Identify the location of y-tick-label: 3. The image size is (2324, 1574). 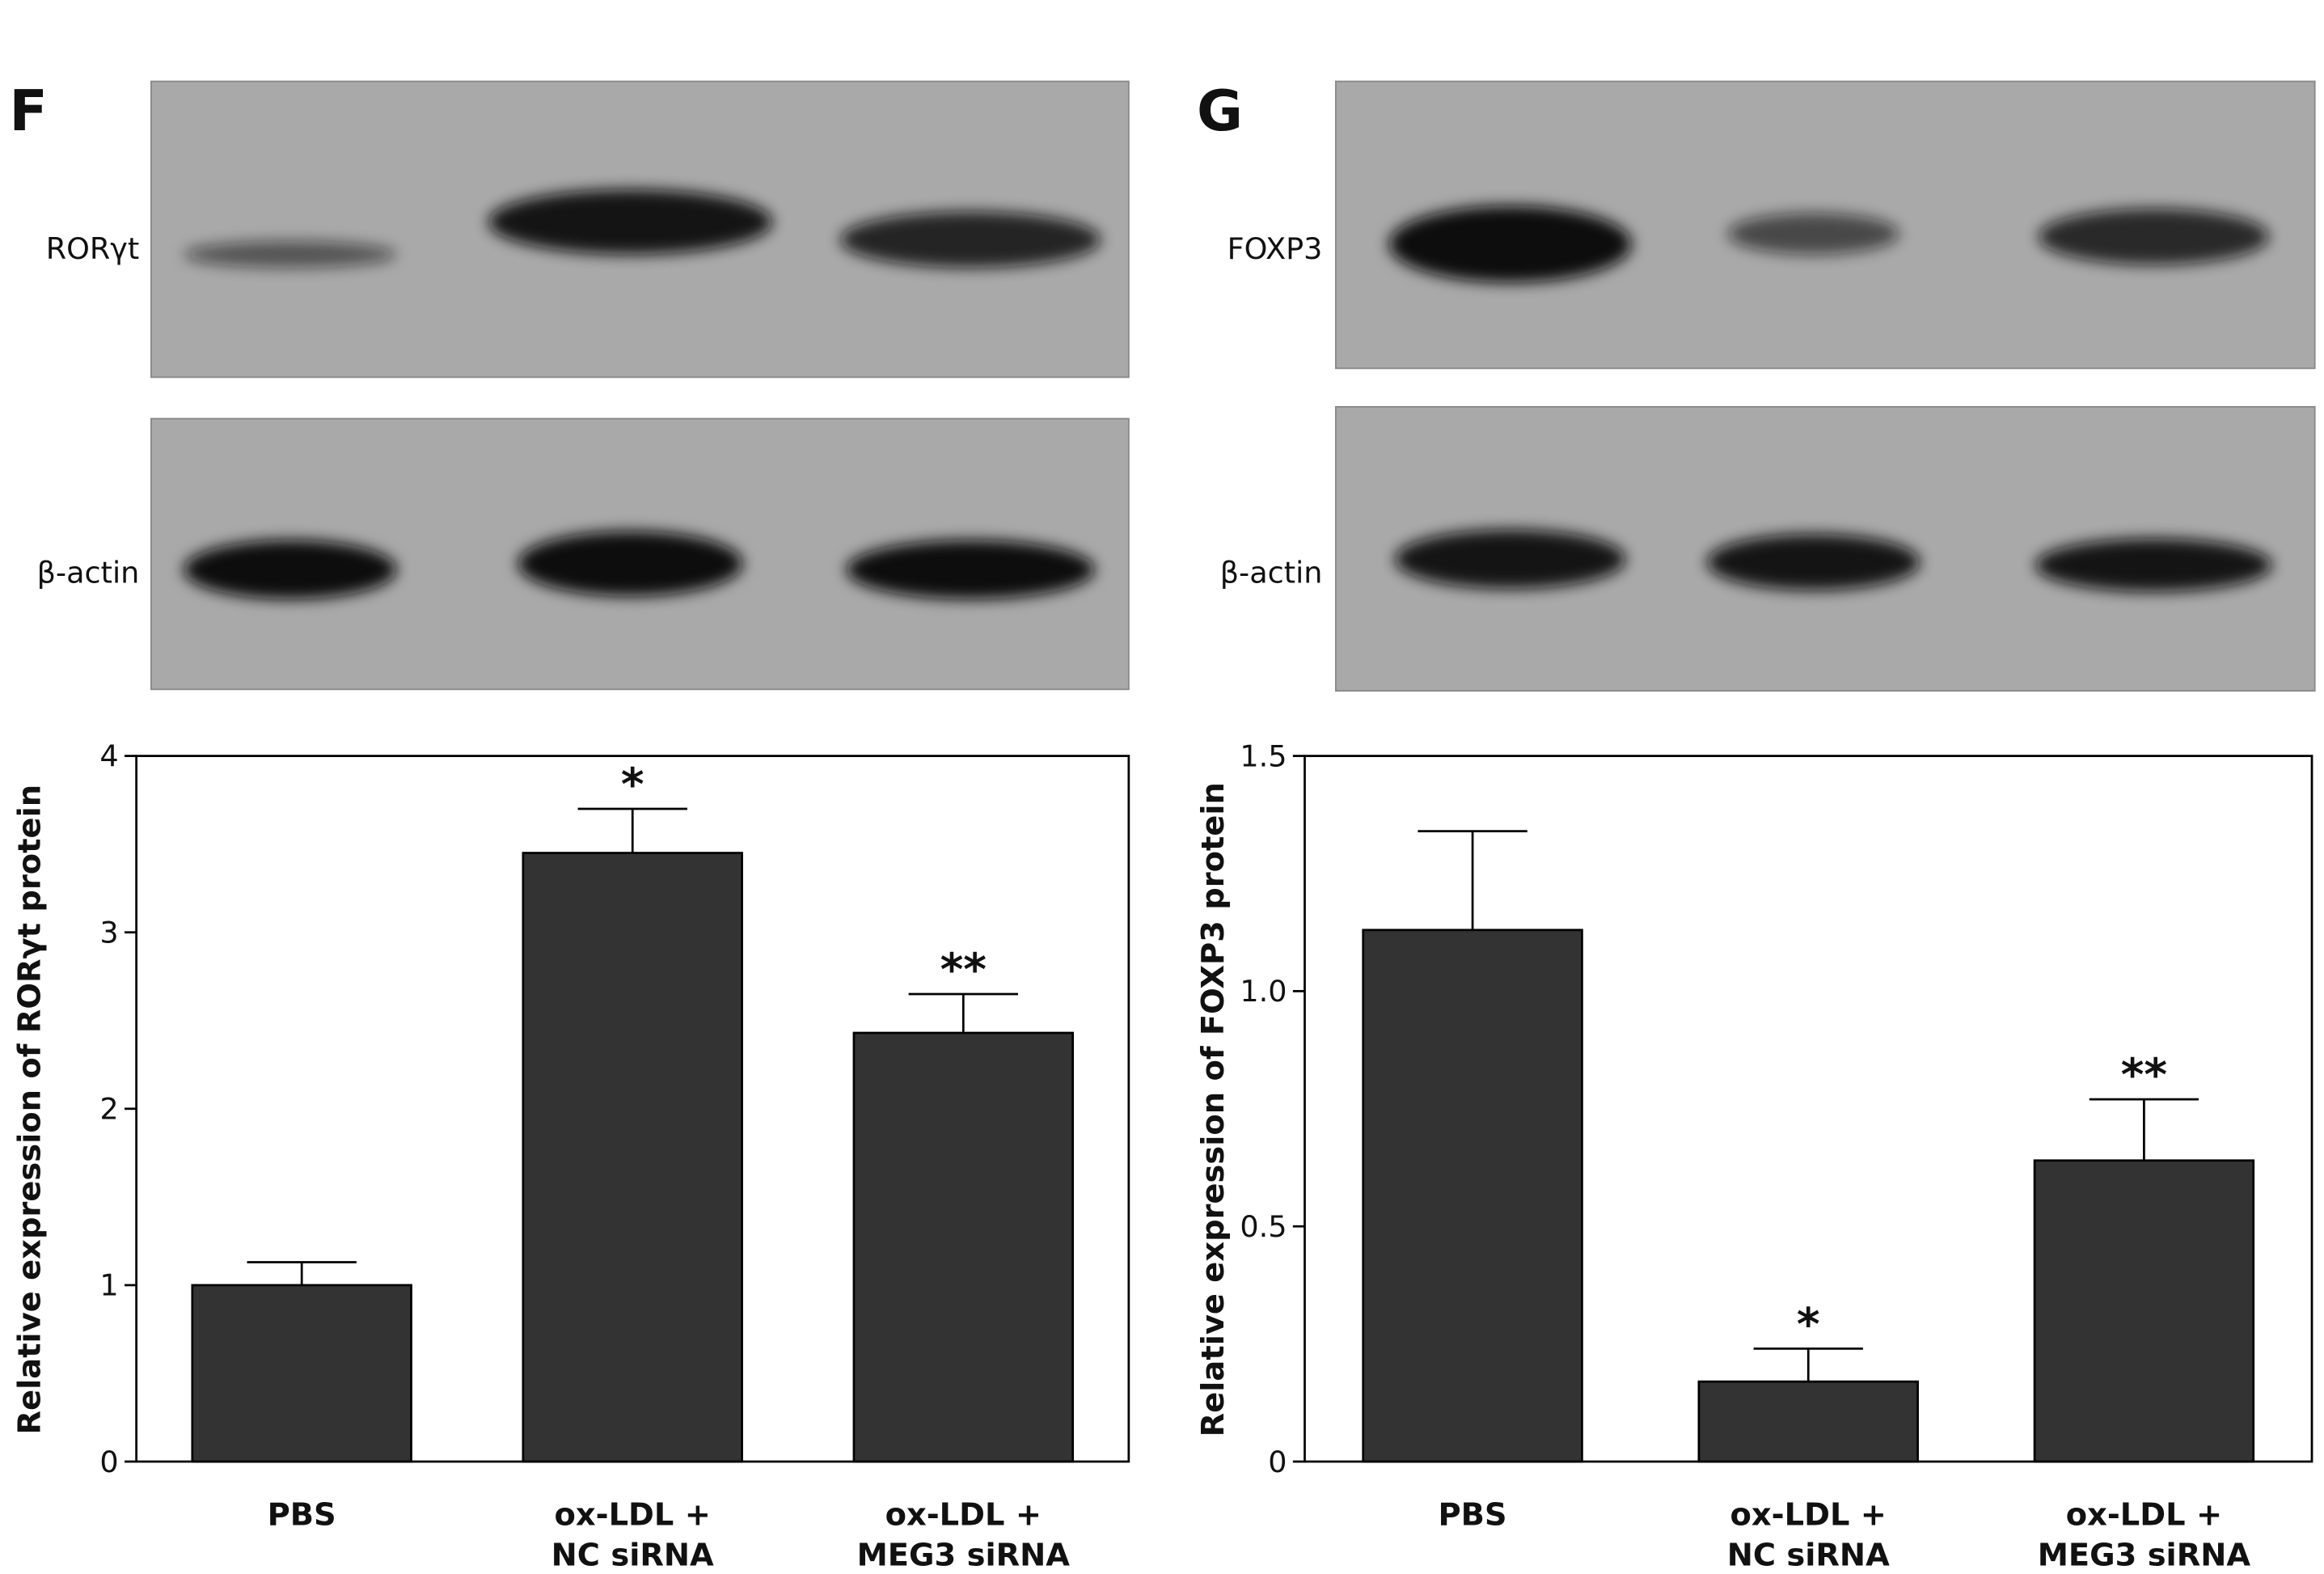
(108, 933).